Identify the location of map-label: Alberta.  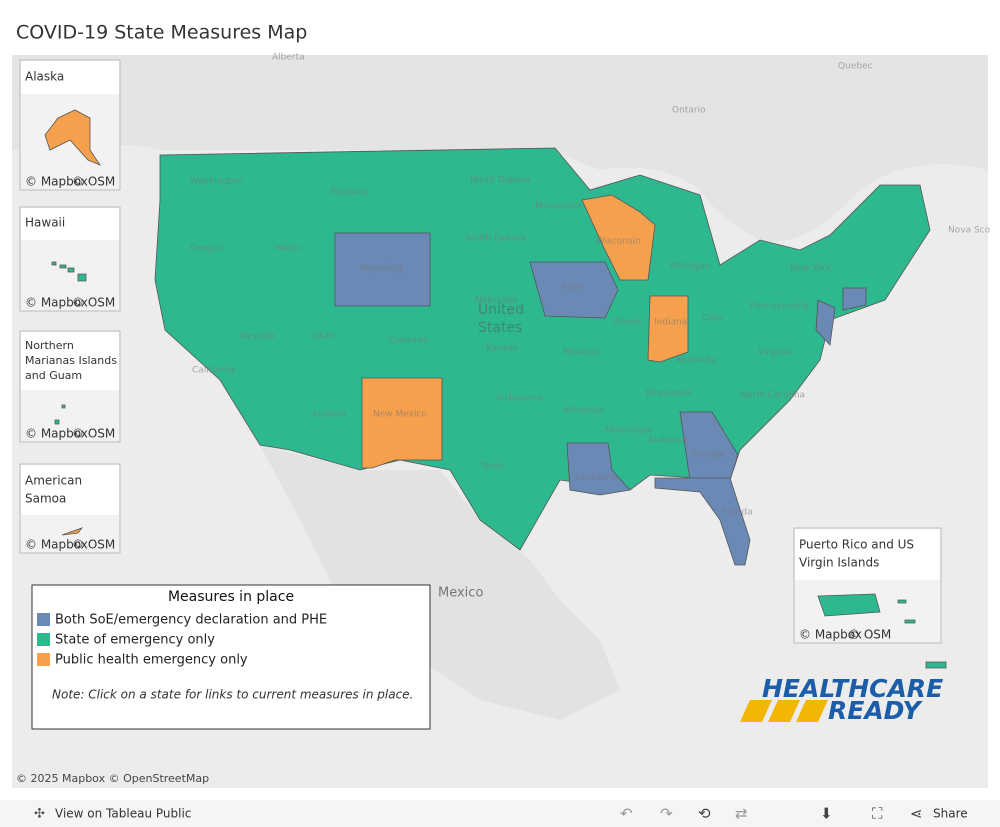
(288, 58).